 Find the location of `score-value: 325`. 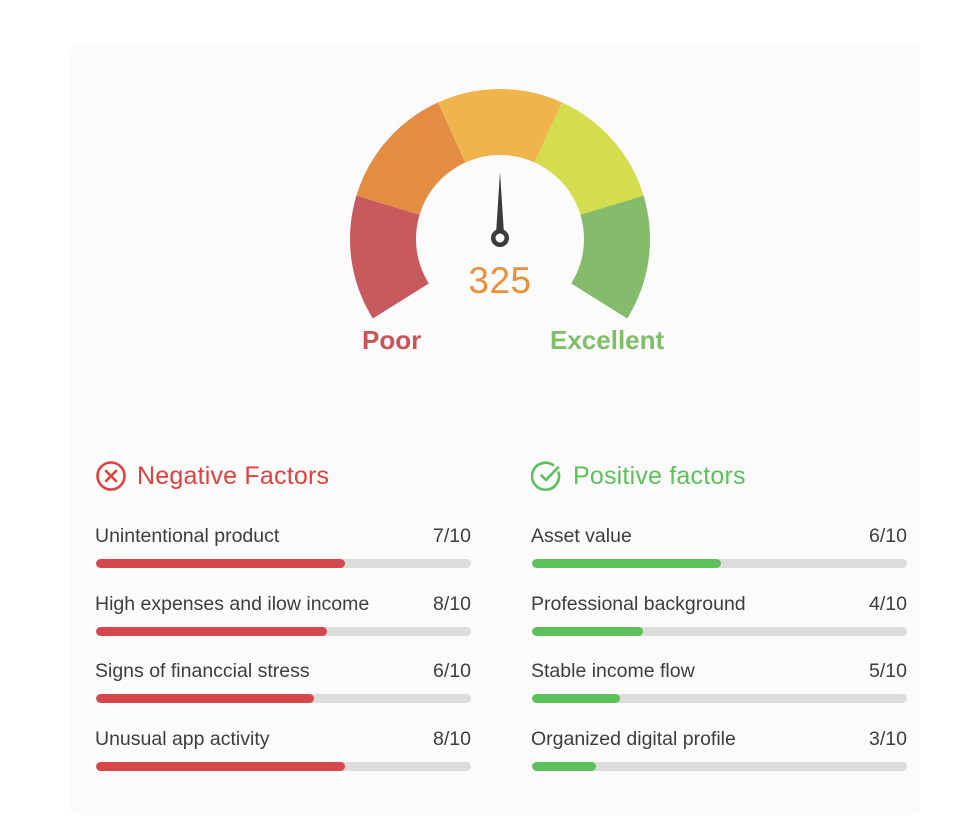

score-value: 325 is located at coordinates (500, 280).